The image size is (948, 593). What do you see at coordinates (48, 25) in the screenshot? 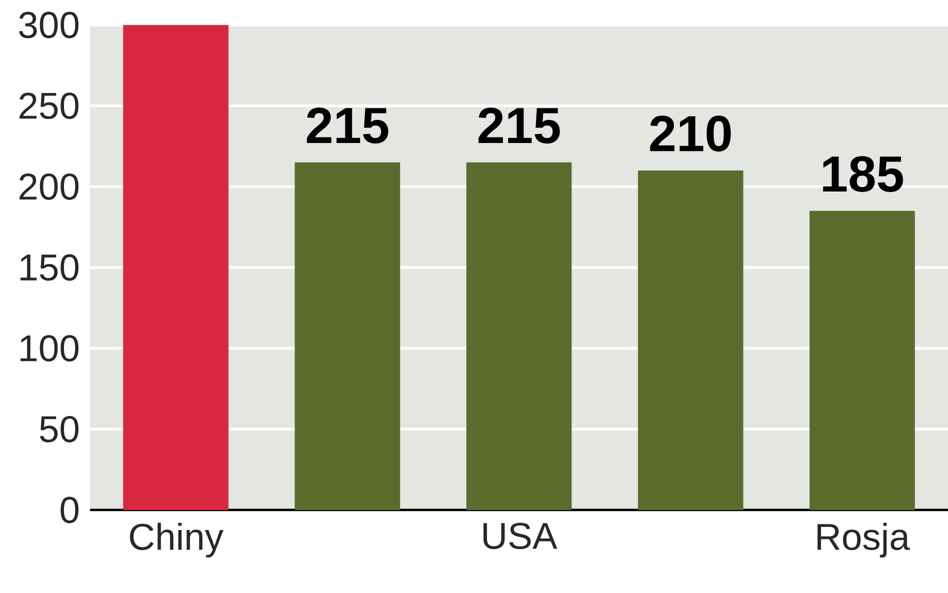
I see `y-tick-label: 300` at bounding box center [48, 25].